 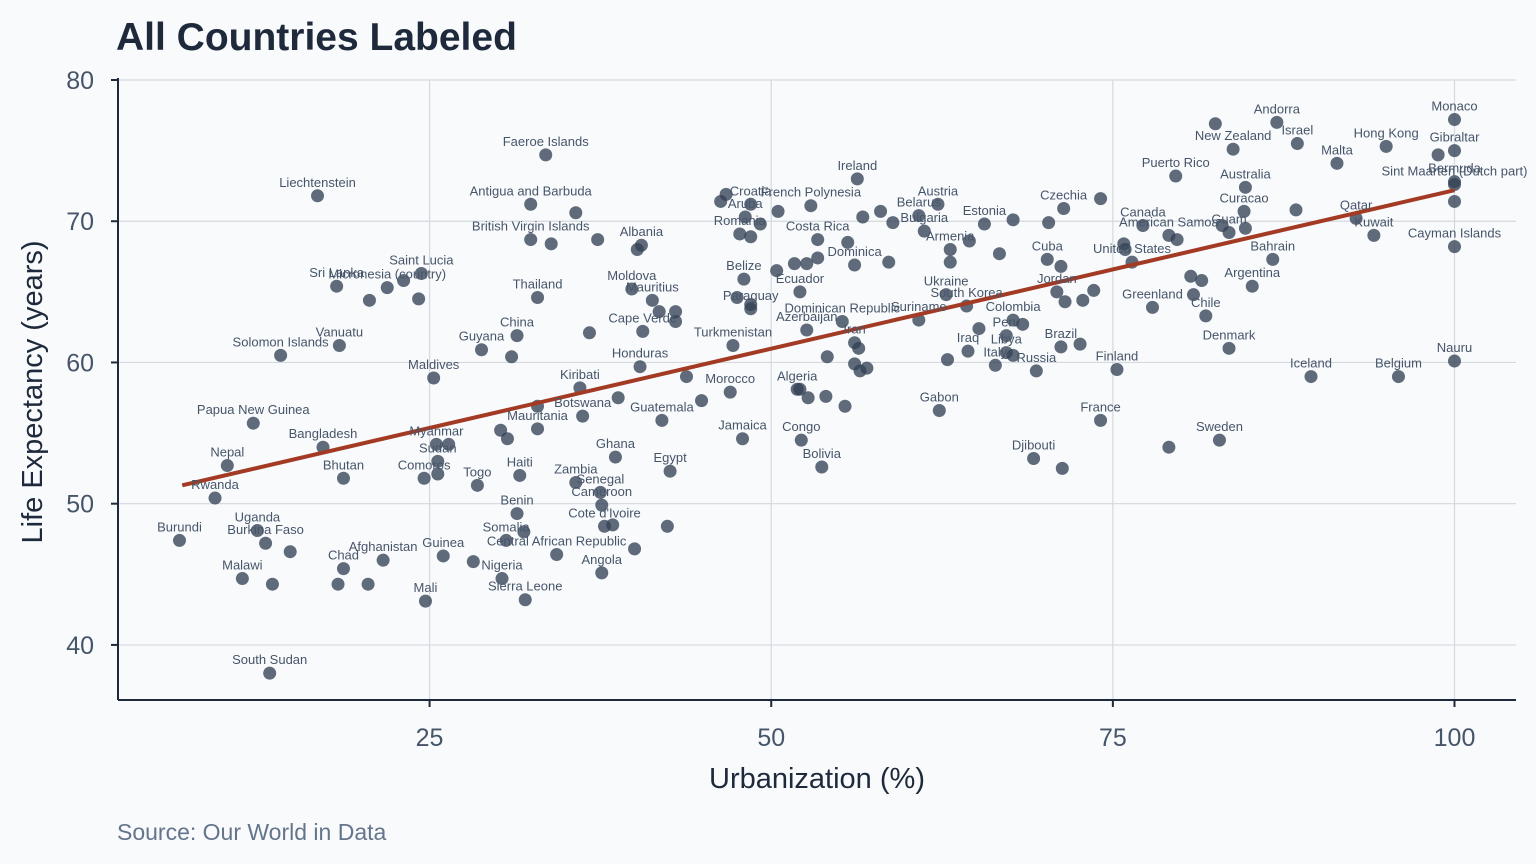 I want to click on point-label: Bahrain, so click(x=1272, y=245).